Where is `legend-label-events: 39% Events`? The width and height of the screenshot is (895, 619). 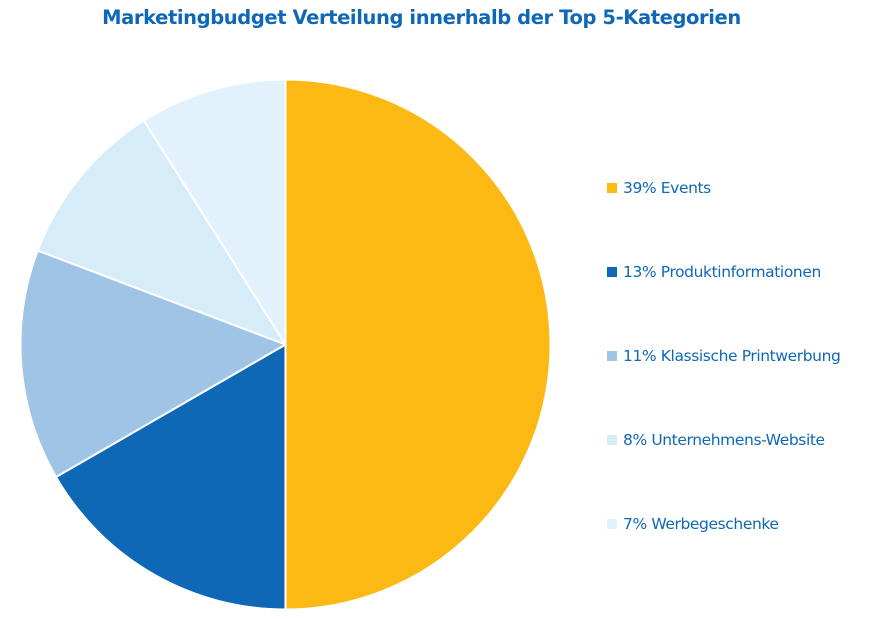 legend-label-events: 39% Events is located at coordinates (667, 188).